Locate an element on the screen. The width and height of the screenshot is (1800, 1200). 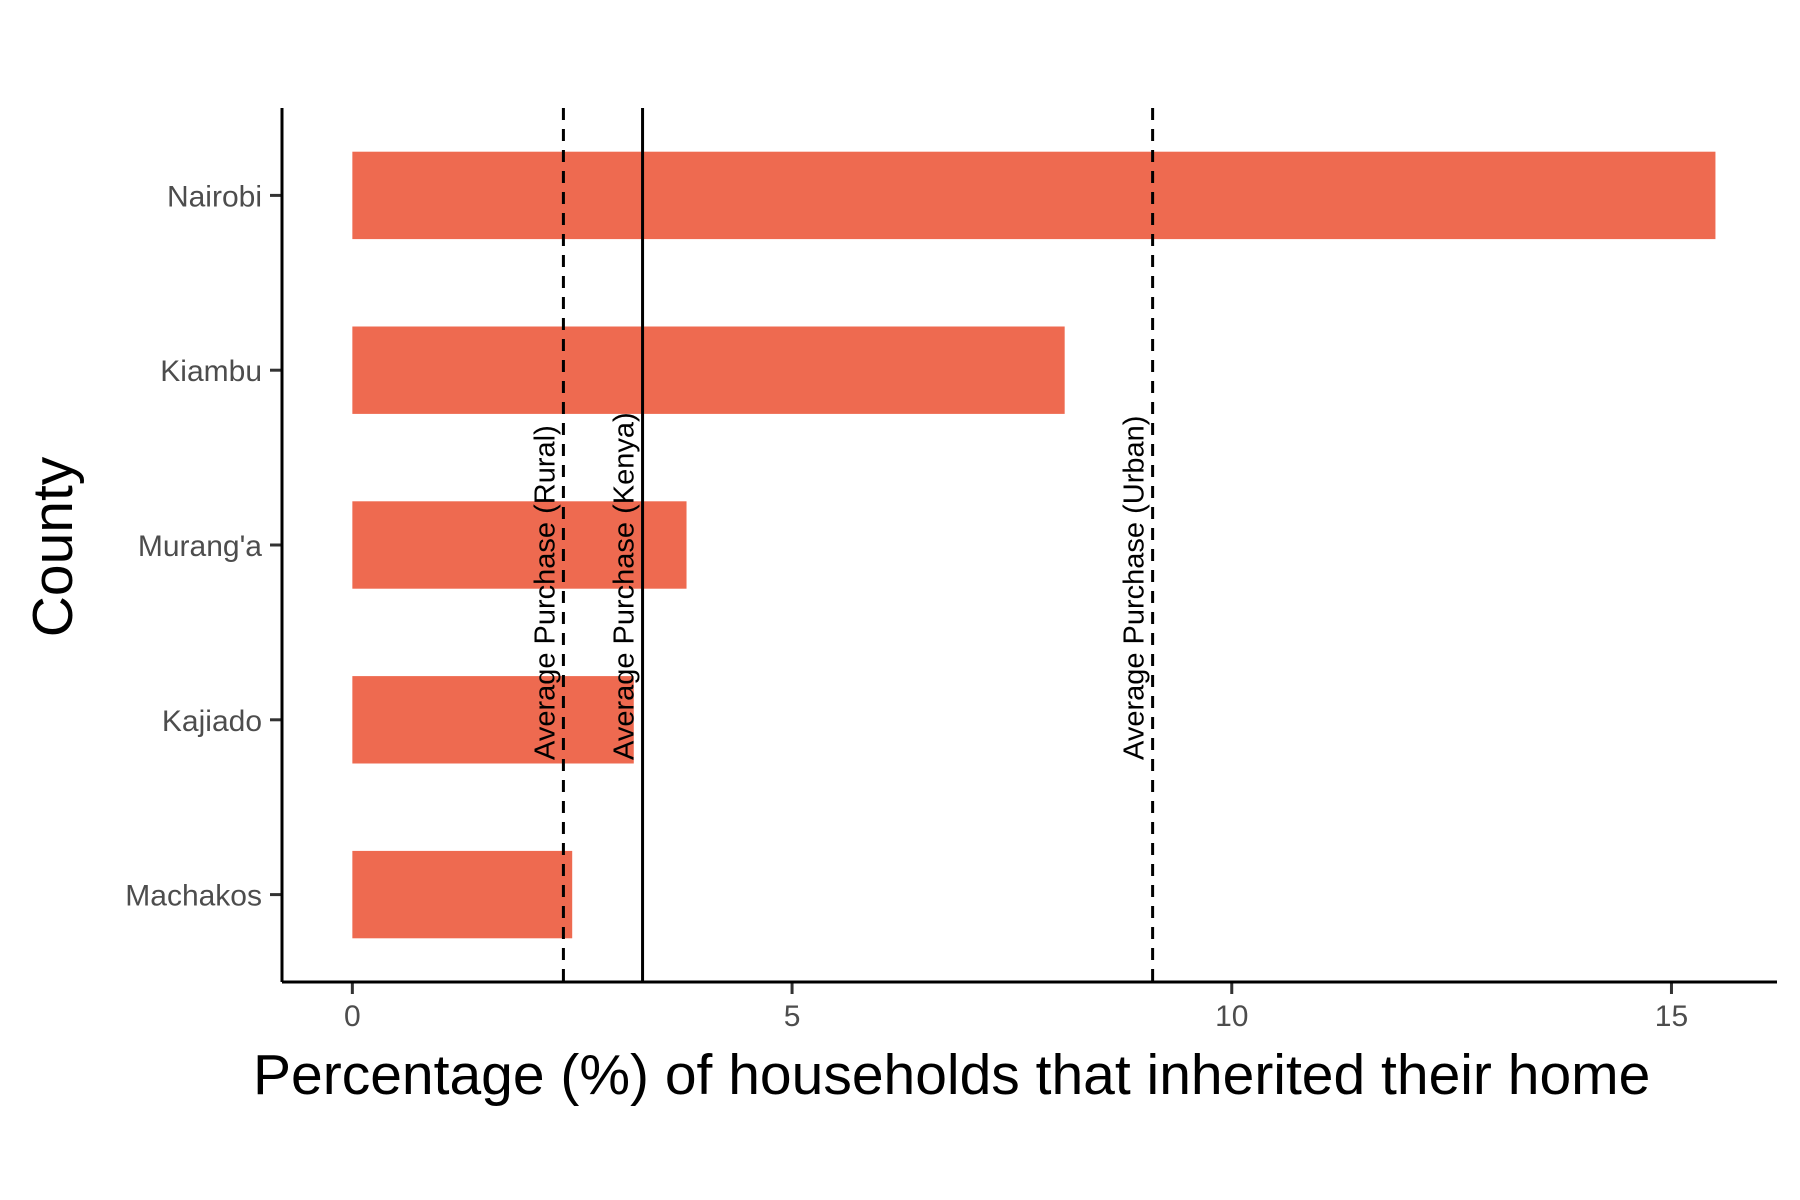
y-tick-label-murang-a: Murang'a is located at coordinates (200, 546).